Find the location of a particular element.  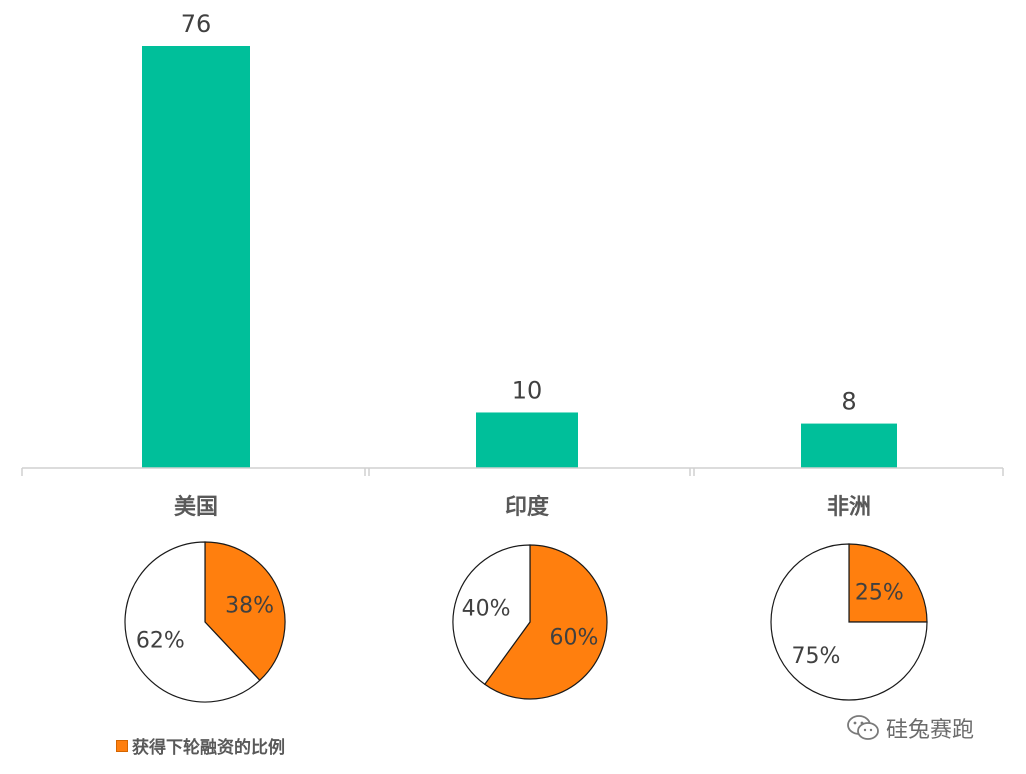

watermark: 硅兔赛跑 is located at coordinates (910, 728).